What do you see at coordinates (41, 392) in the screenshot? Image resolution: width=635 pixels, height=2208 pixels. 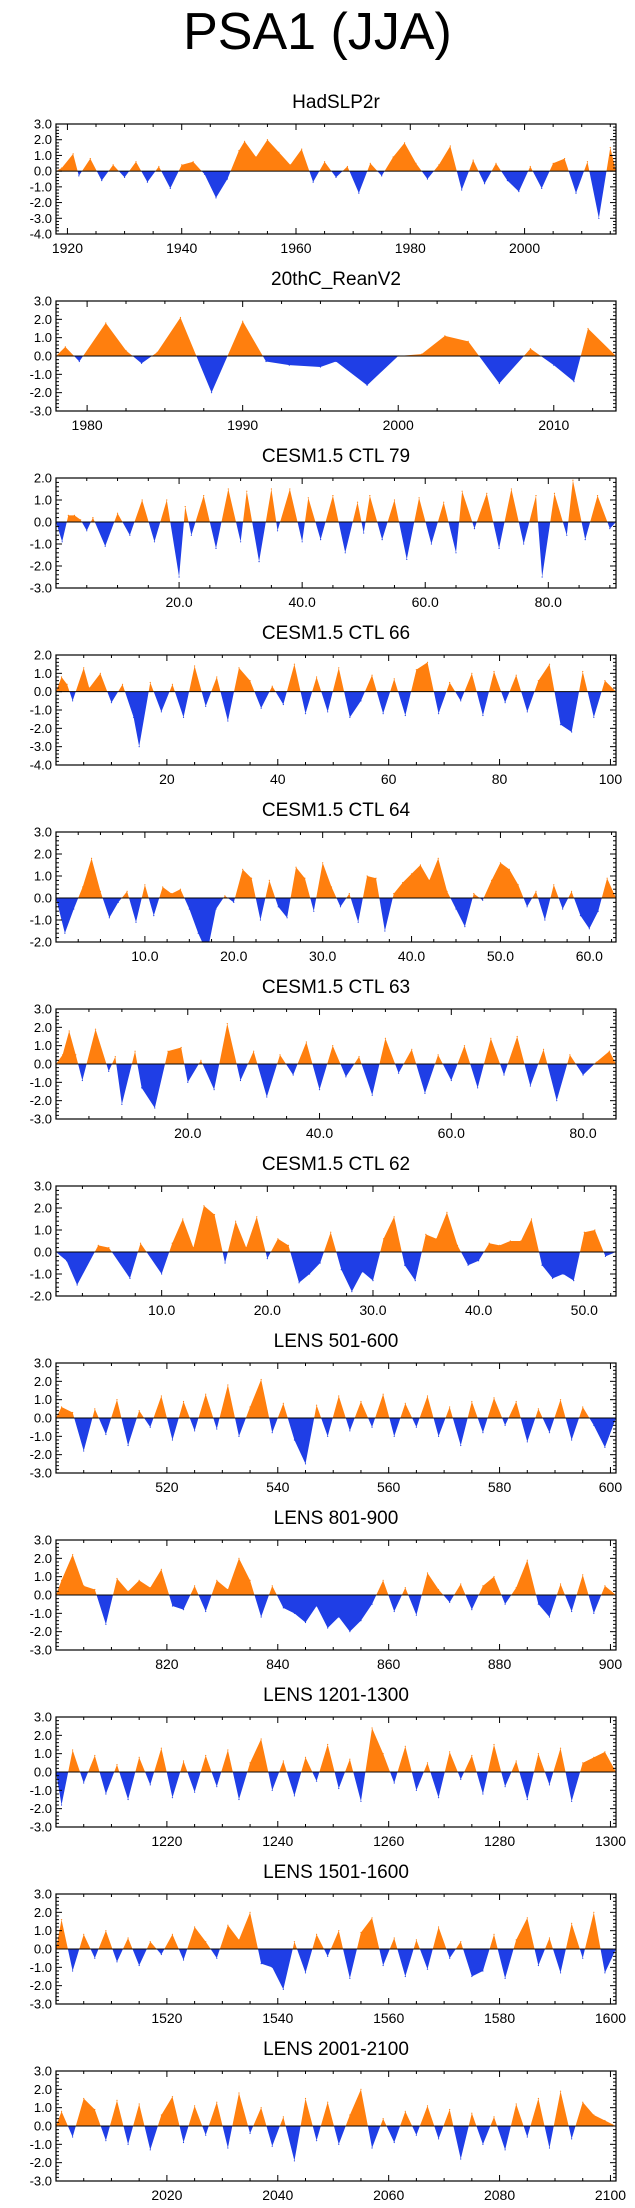 I see `y-tick-label: -2.0` at bounding box center [41, 392].